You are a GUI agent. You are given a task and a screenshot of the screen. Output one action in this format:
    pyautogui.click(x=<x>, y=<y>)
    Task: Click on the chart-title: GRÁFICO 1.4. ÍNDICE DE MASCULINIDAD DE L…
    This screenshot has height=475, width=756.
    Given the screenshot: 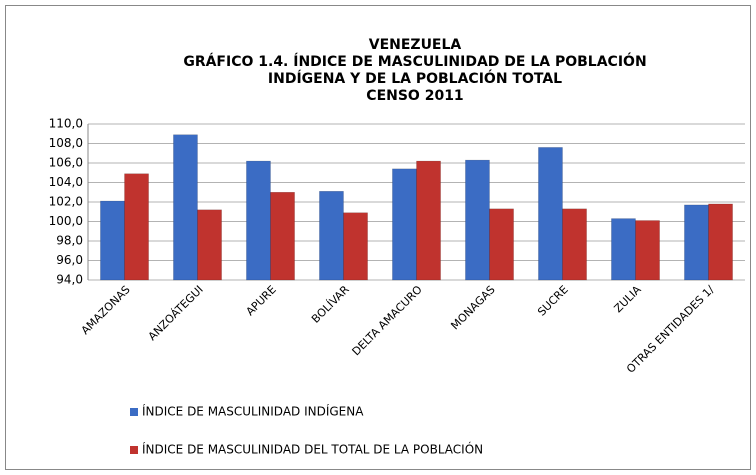 What is the action you would take?
    pyautogui.click(x=414, y=61)
    